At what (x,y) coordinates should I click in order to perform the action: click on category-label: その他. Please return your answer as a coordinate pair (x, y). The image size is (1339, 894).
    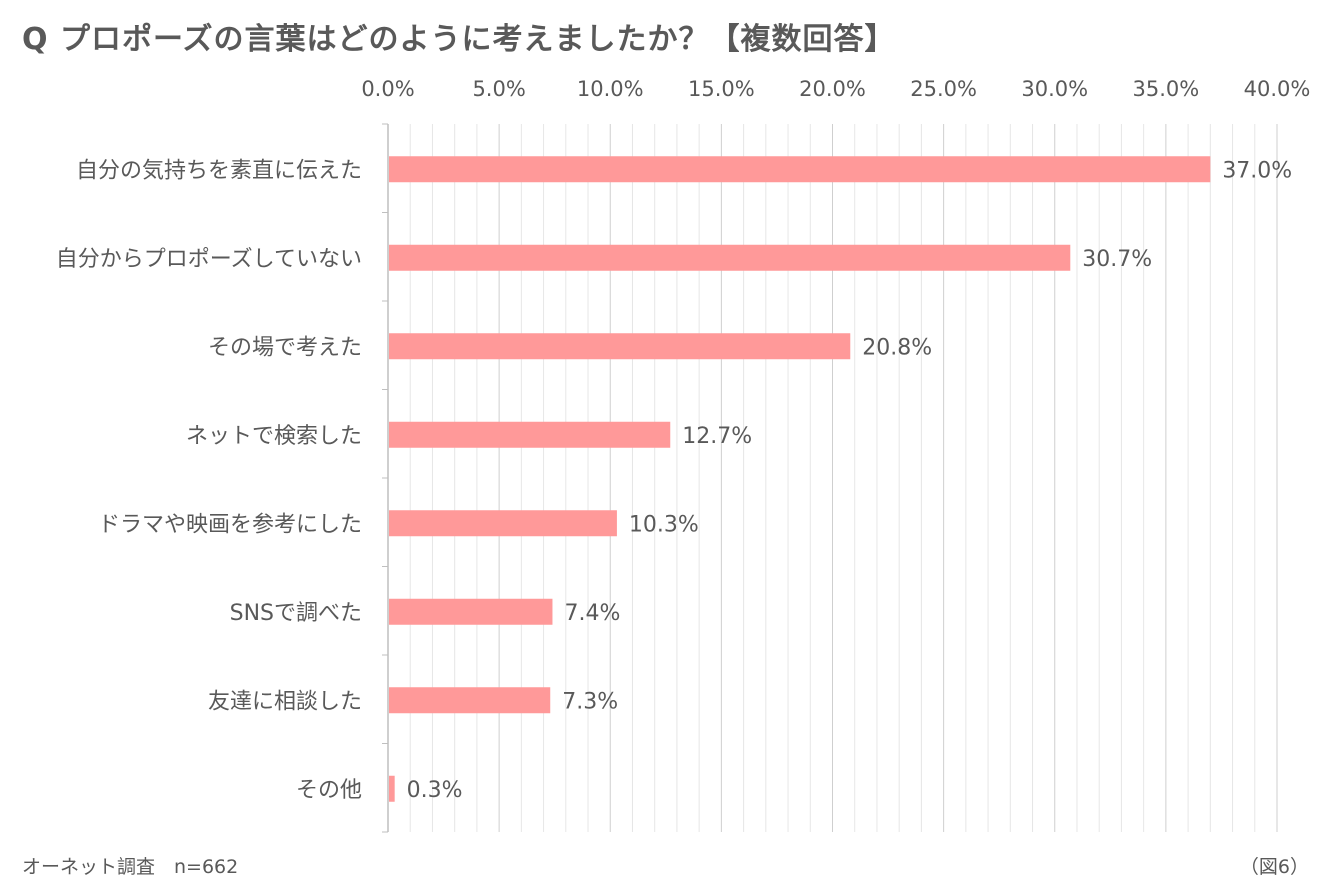
    Looking at the image, I should click on (329, 790).